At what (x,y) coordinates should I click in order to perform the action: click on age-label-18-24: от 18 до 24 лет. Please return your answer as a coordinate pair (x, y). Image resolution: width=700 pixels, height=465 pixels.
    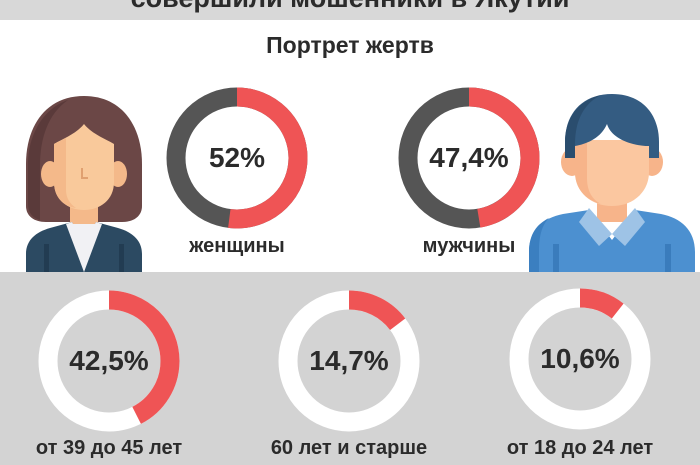
    Looking at the image, I should click on (580, 448).